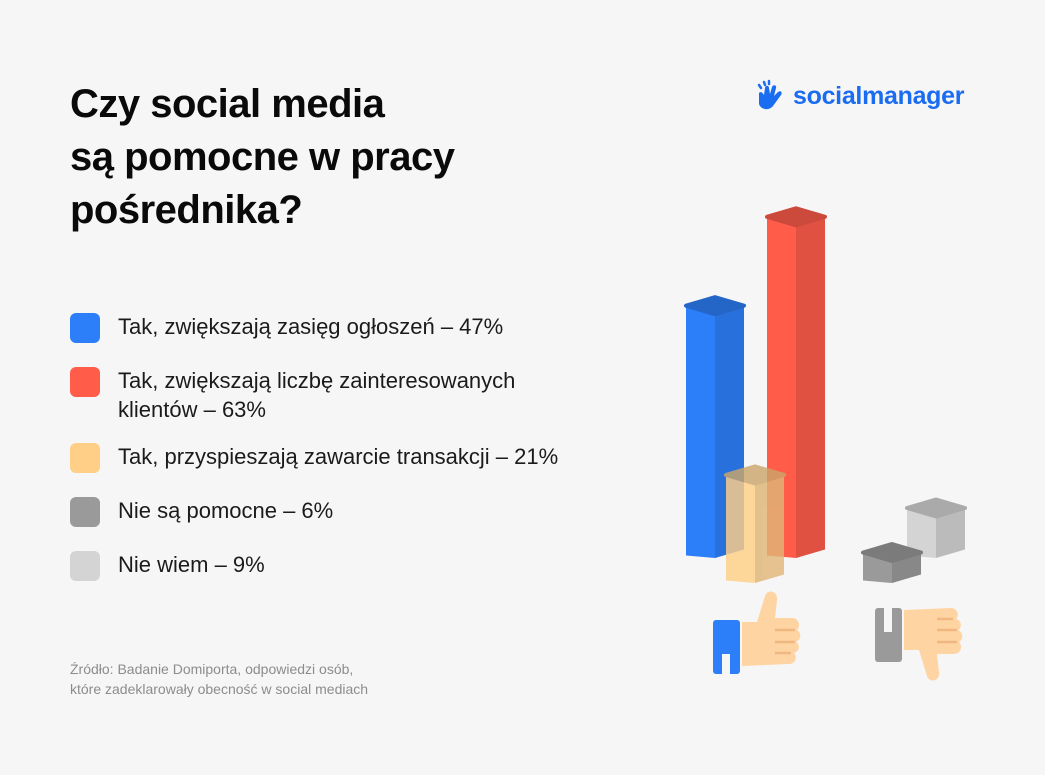 The width and height of the screenshot is (1045, 775). What do you see at coordinates (226, 510) in the screenshot?
I see `legend-label: Nie są pomocne – 6%` at bounding box center [226, 510].